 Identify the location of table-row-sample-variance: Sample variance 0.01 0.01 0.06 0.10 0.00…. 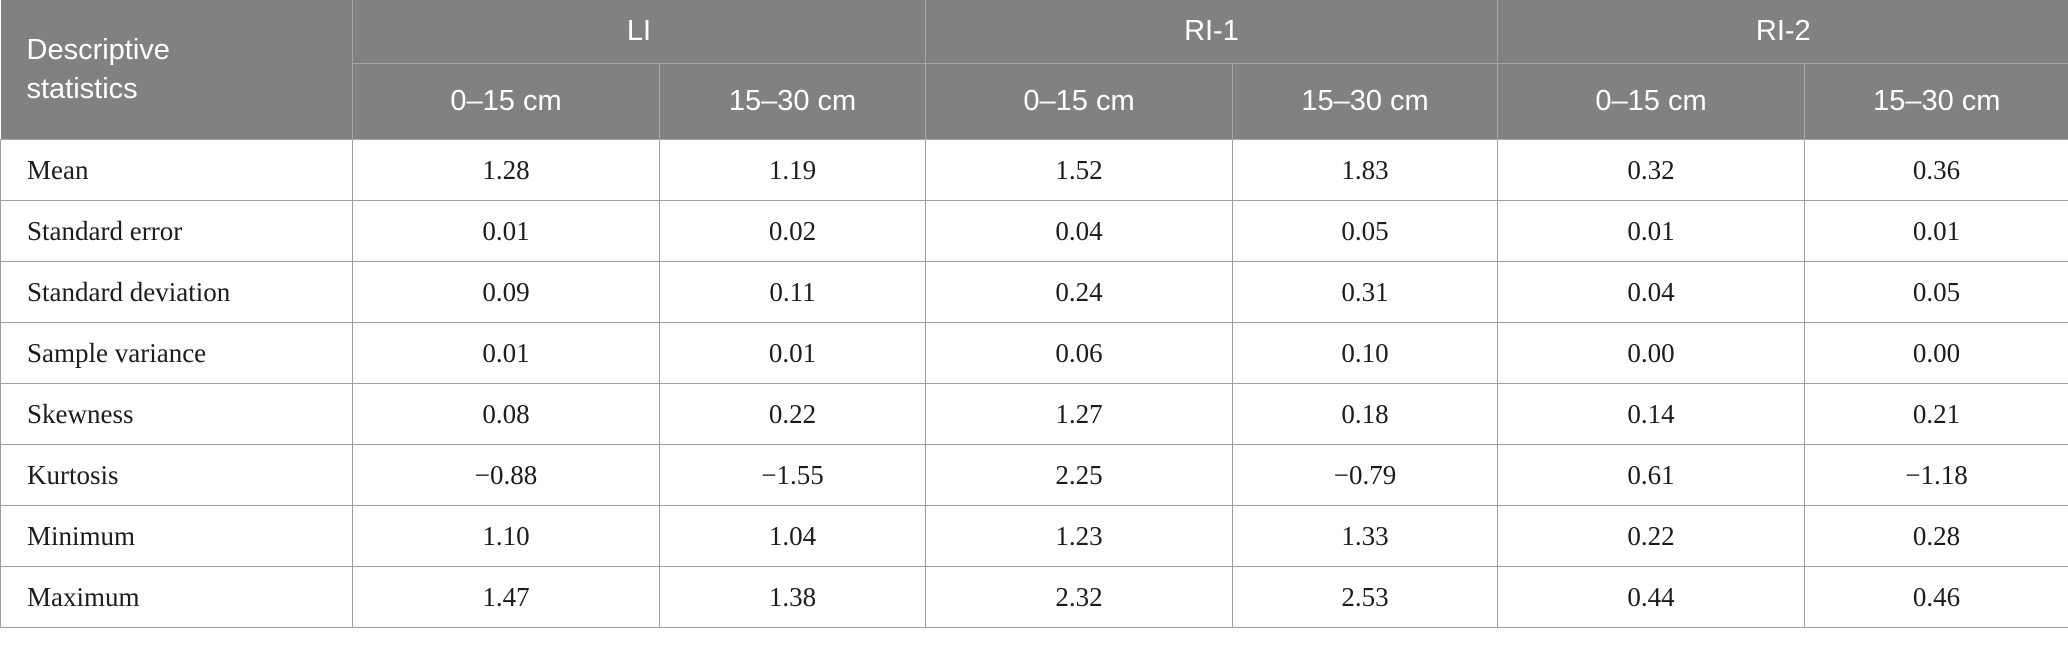
(1034, 353).